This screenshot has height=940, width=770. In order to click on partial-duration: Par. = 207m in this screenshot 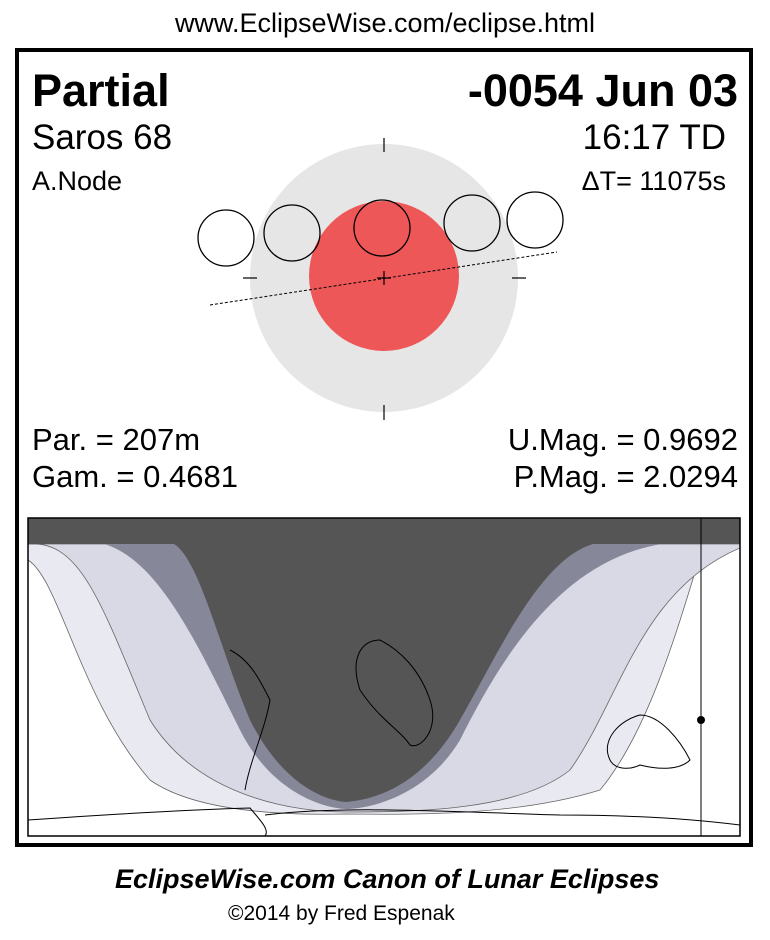, I will do `click(116, 439)`.